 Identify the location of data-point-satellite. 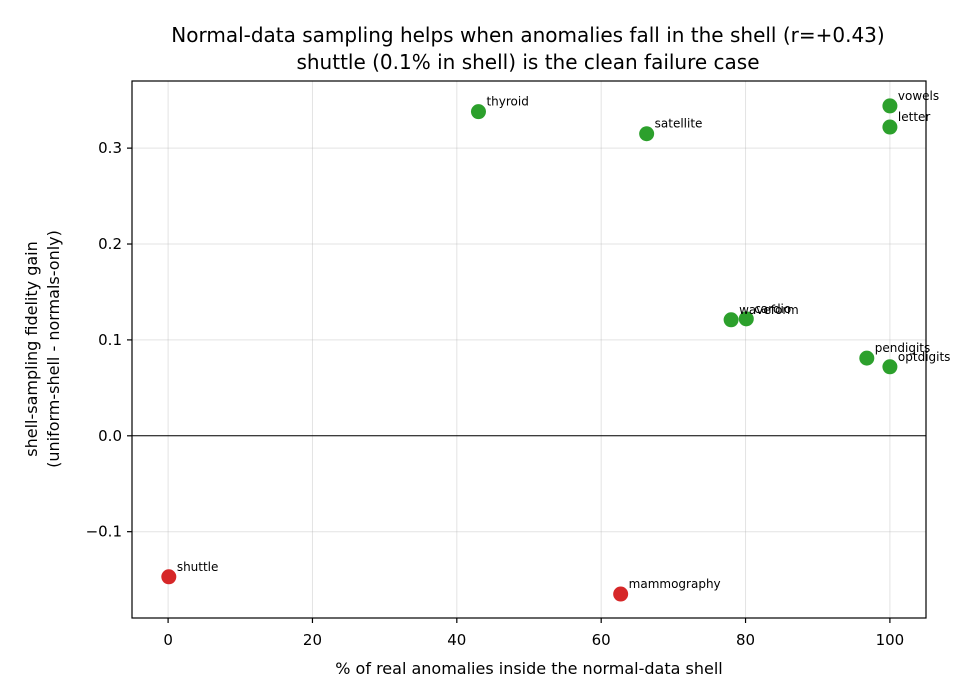
(647, 134).